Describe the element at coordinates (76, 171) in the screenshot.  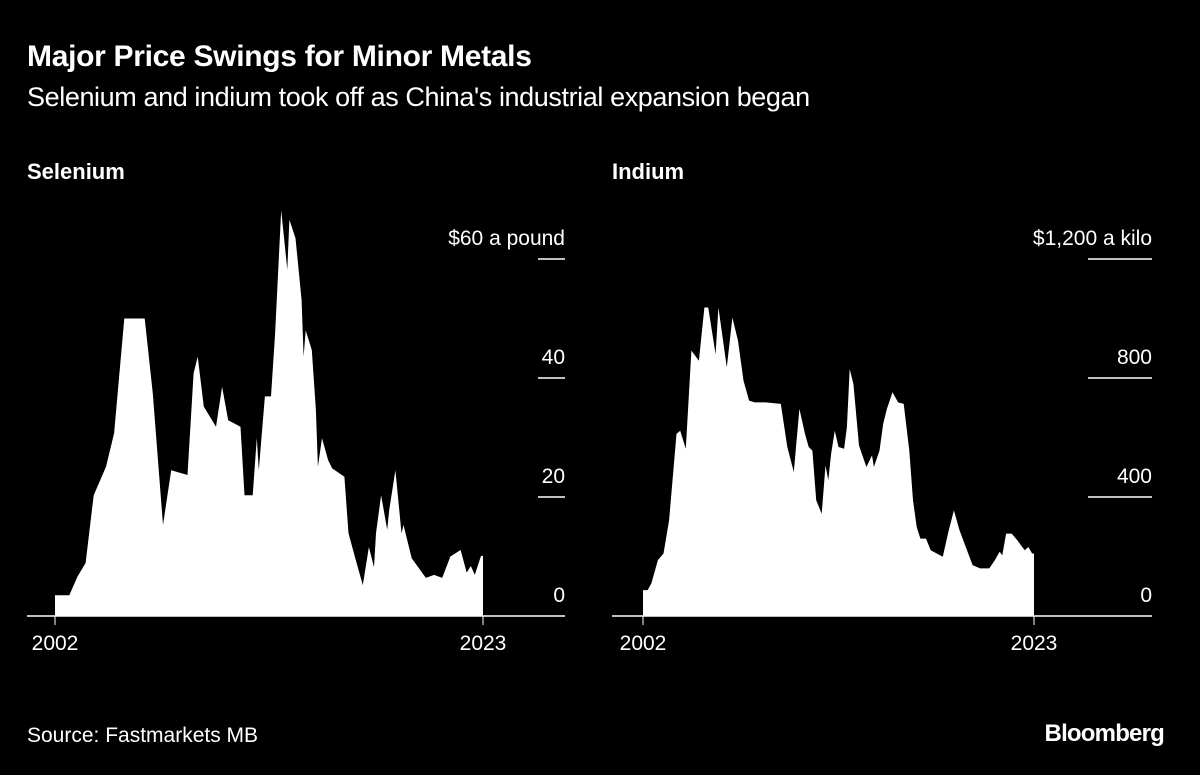
I see `panel-title-selenium: Selenium` at that location.